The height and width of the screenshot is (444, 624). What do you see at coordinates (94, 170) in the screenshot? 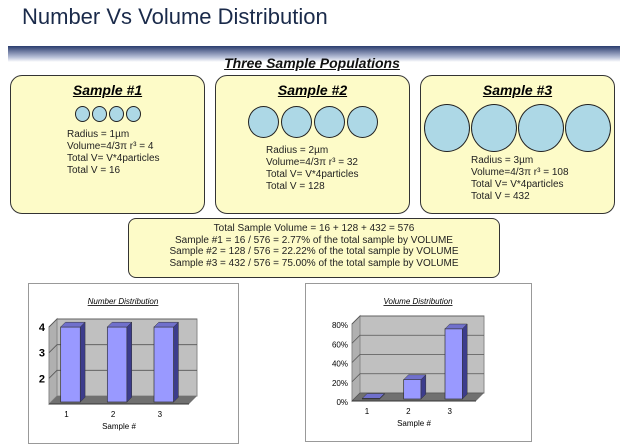
I see `total-volume: Total V = 16` at bounding box center [94, 170].